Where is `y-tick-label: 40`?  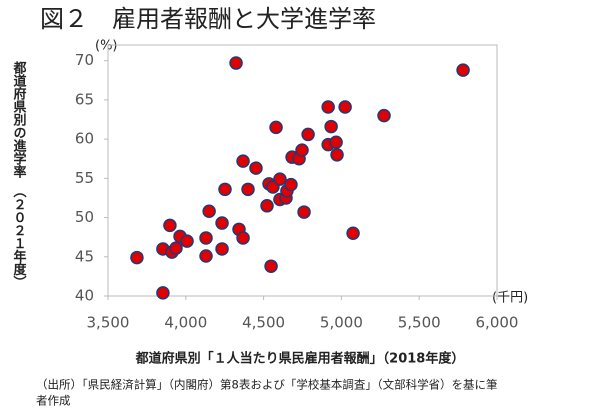
y-tick-label: 40 is located at coordinates (84, 296).